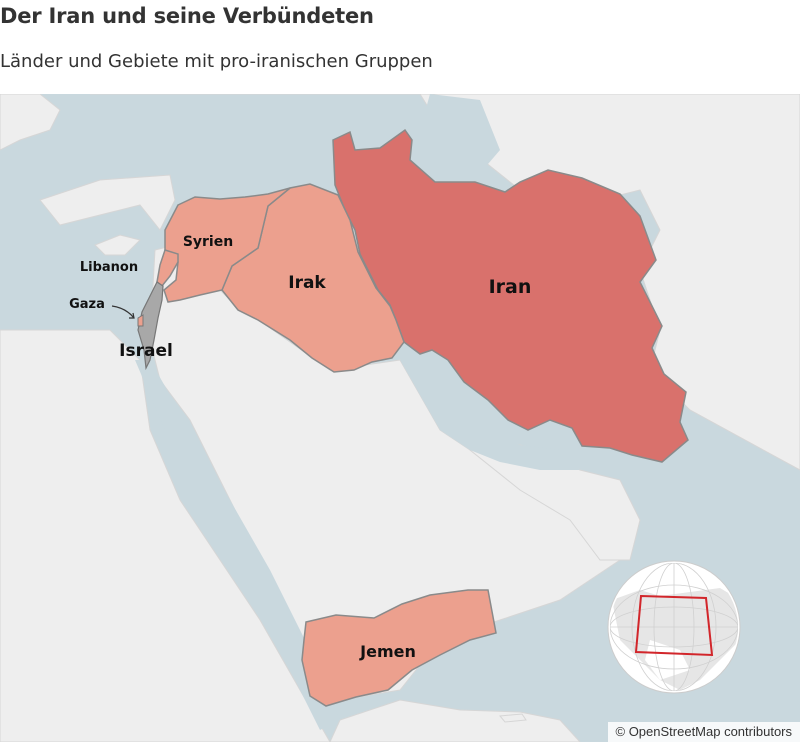 The width and height of the screenshot is (800, 742). What do you see at coordinates (703, 732) in the screenshot?
I see `attribution: © OpenStreetMap contributors` at bounding box center [703, 732].